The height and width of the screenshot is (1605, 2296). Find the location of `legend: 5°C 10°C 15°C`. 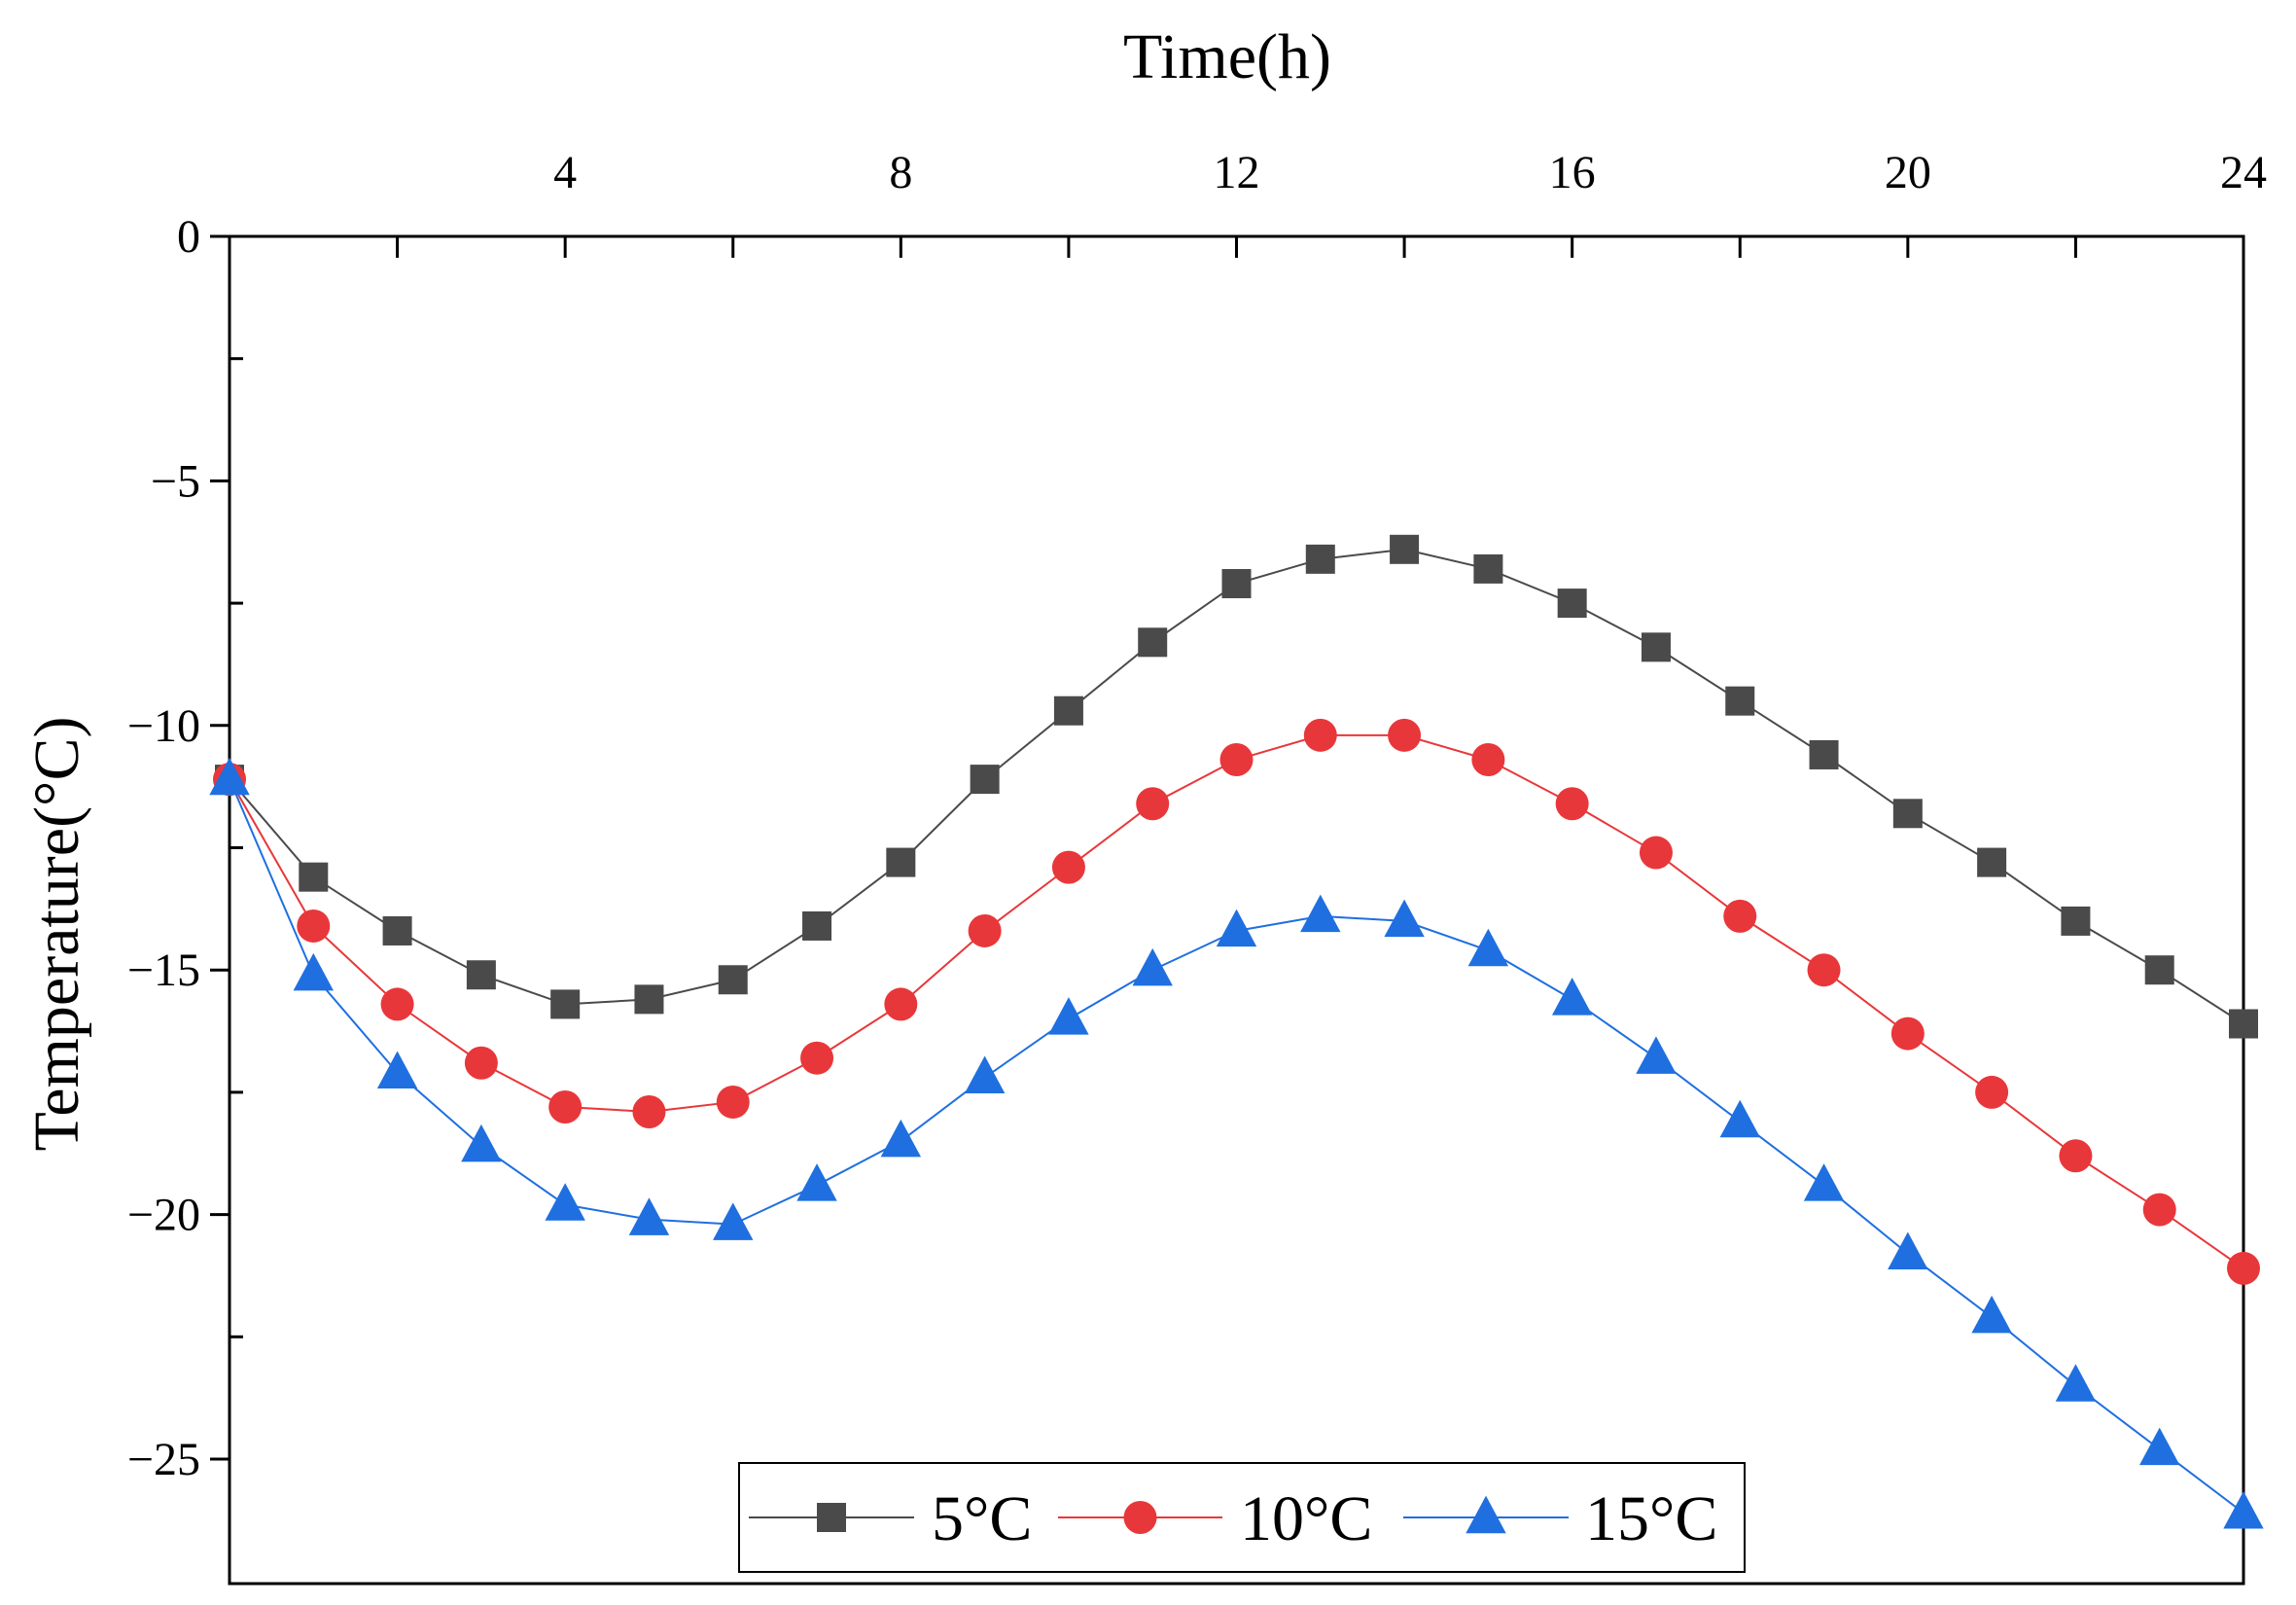

legend: 5°C 10°C 15°C is located at coordinates (1242, 1517).